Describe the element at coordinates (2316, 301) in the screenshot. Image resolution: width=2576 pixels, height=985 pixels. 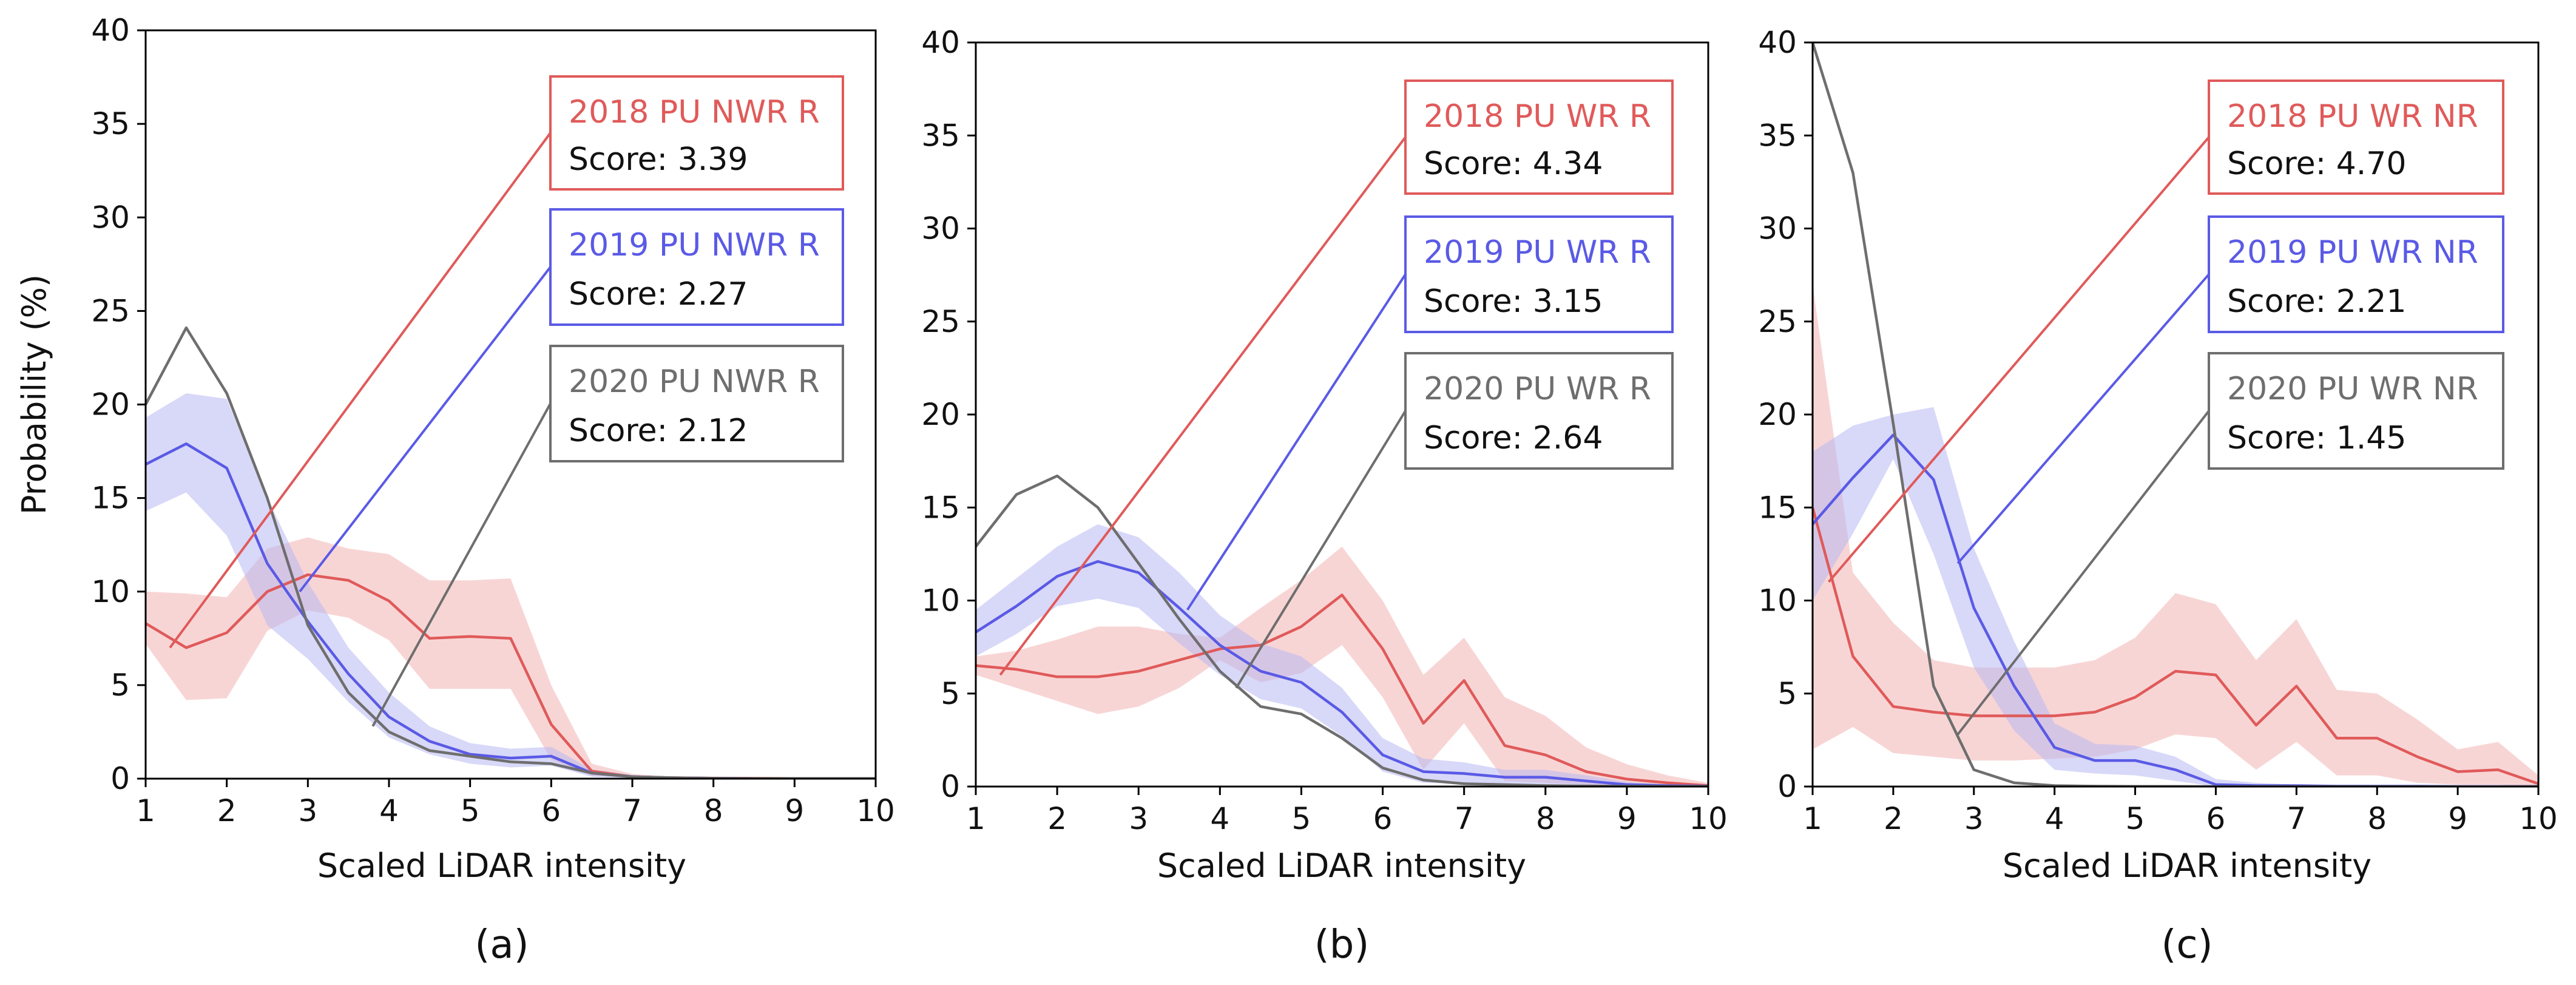
I see `legend-score-2019-c: Score: 2.21` at that location.